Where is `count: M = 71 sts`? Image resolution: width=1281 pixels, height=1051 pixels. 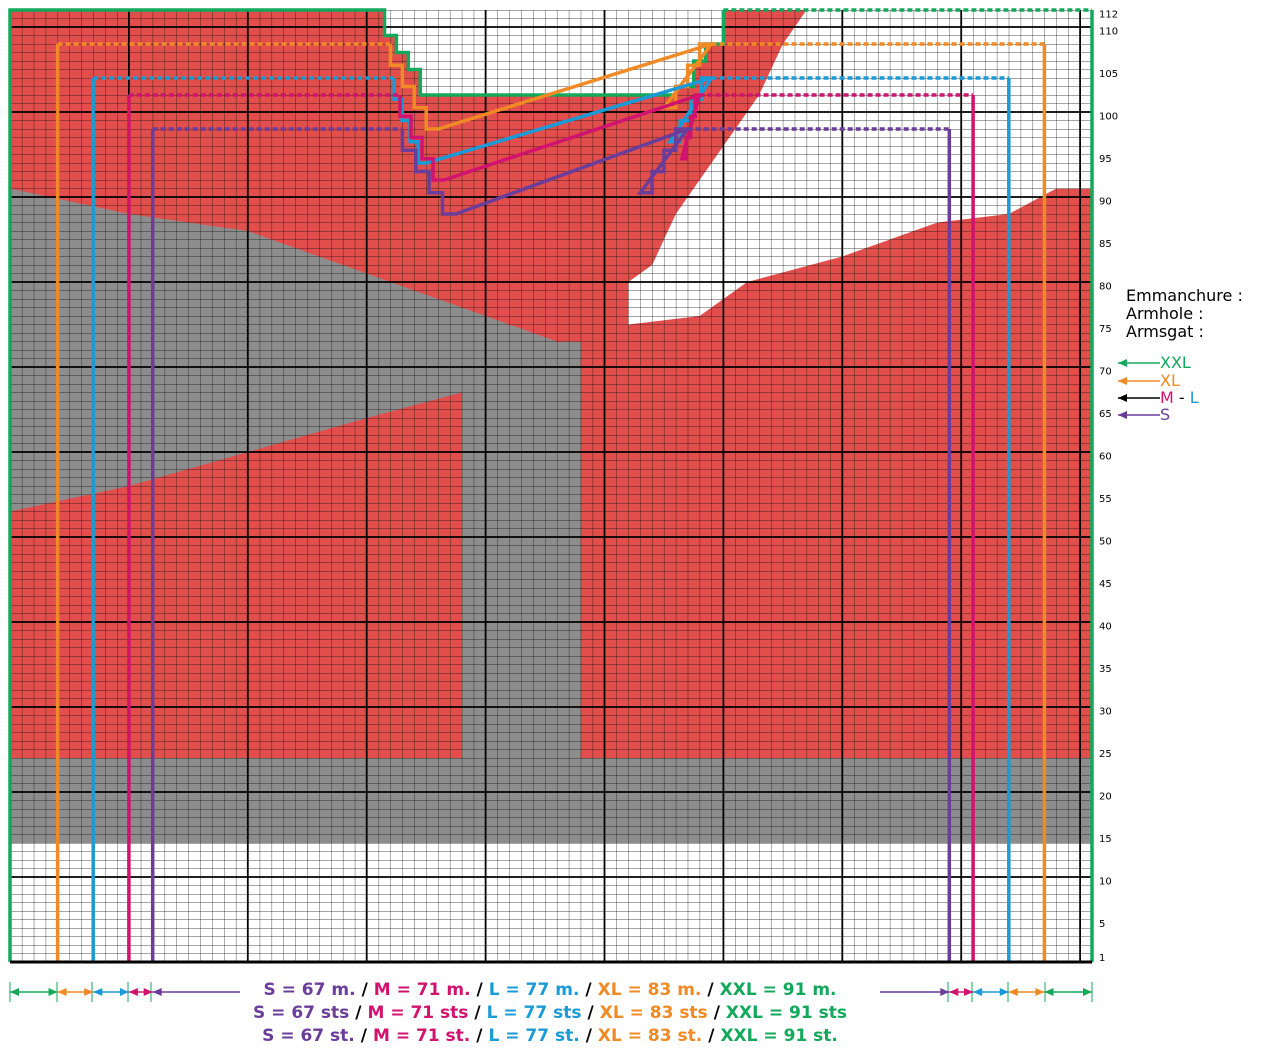
count: M = 71 sts is located at coordinates (418, 1013).